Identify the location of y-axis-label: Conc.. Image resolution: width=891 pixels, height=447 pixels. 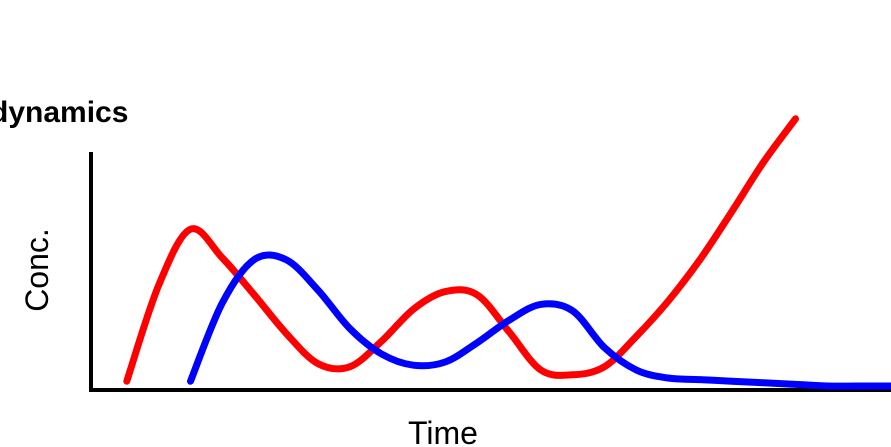
(37, 270).